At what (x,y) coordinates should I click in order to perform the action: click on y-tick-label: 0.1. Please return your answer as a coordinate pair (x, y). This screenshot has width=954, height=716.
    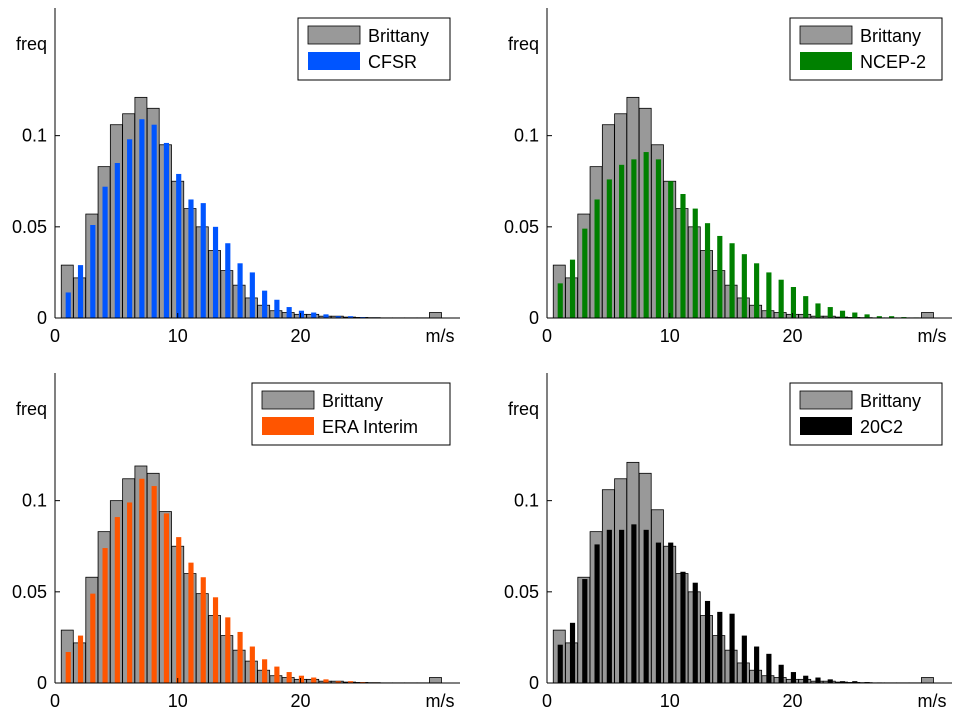
    Looking at the image, I should click on (34, 501).